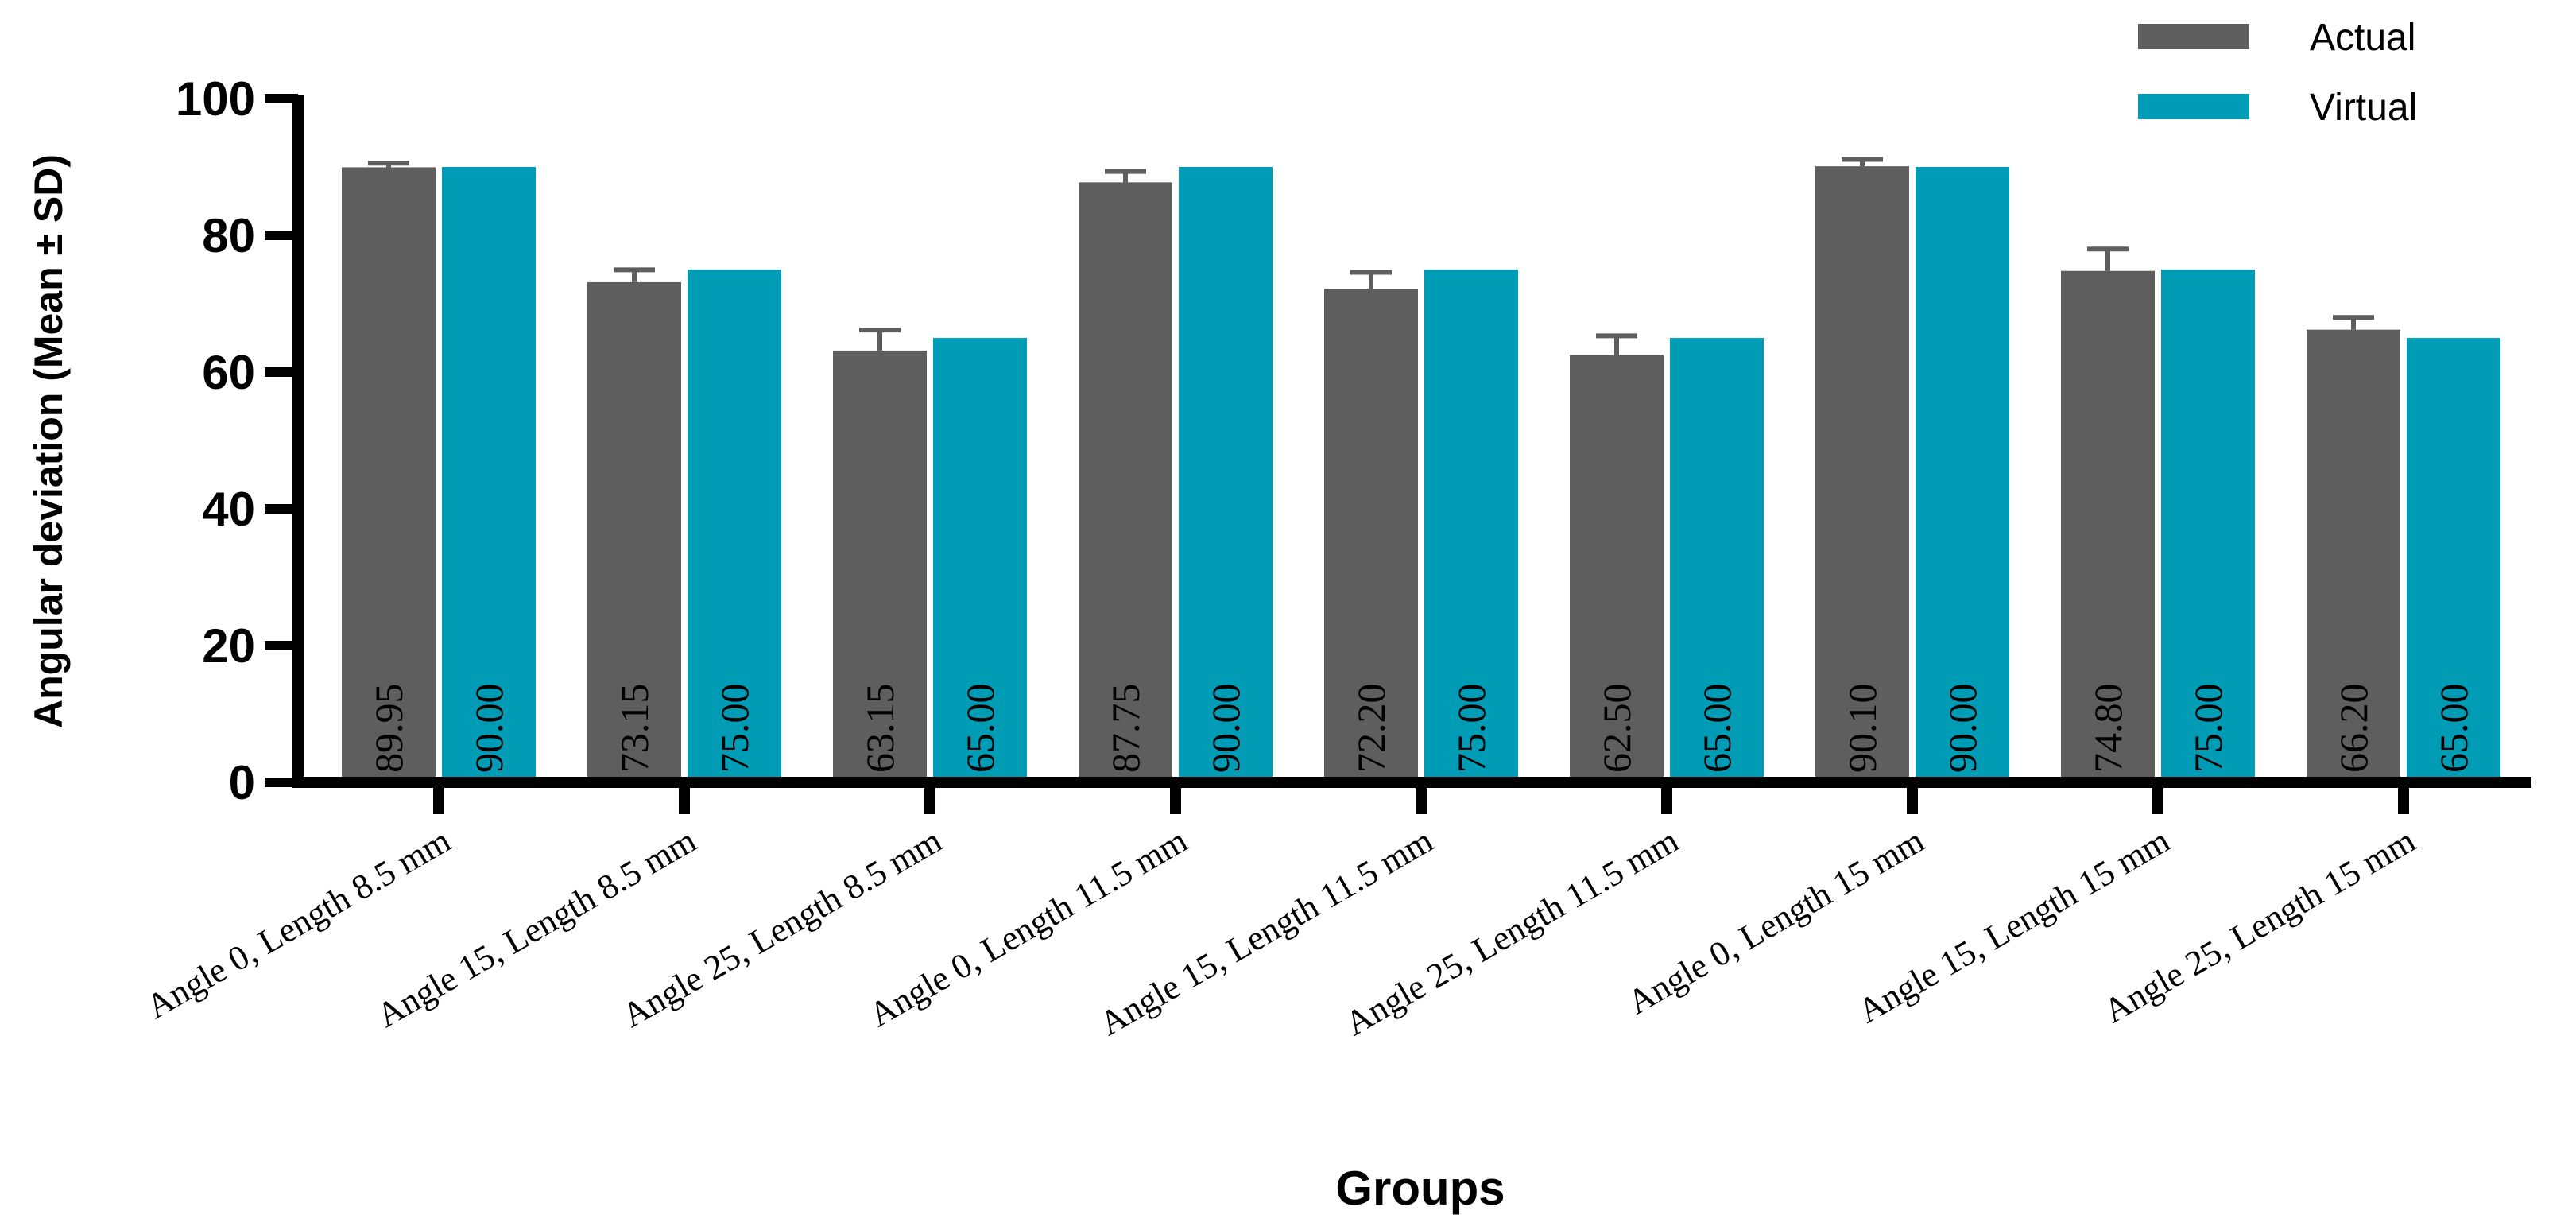 The height and width of the screenshot is (1226, 2576). I want to click on y-tick-label: 40, so click(228, 509).